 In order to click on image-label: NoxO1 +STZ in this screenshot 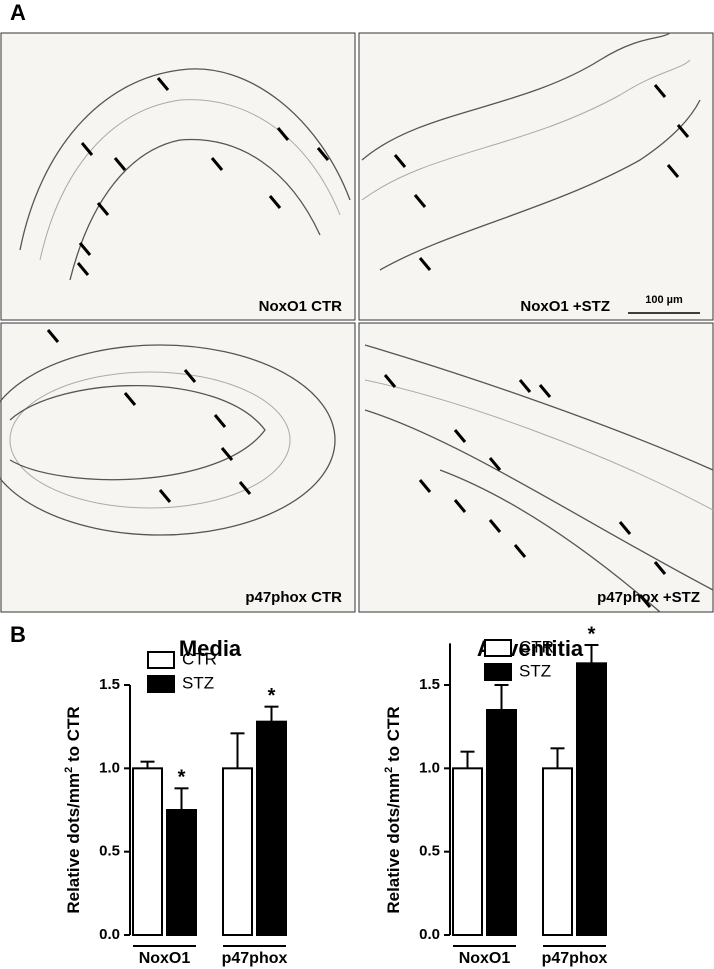, I will do `click(565, 306)`.